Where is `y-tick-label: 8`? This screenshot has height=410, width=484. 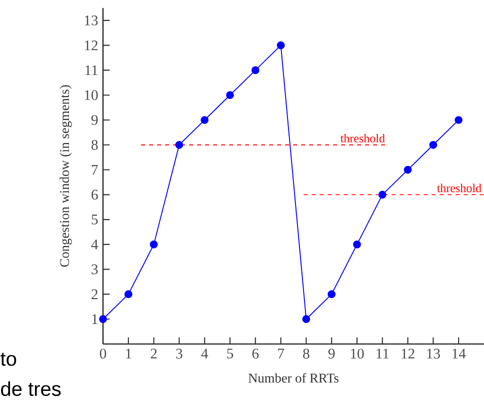 y-tick-label: 8 is located at coordinates (95, 145).